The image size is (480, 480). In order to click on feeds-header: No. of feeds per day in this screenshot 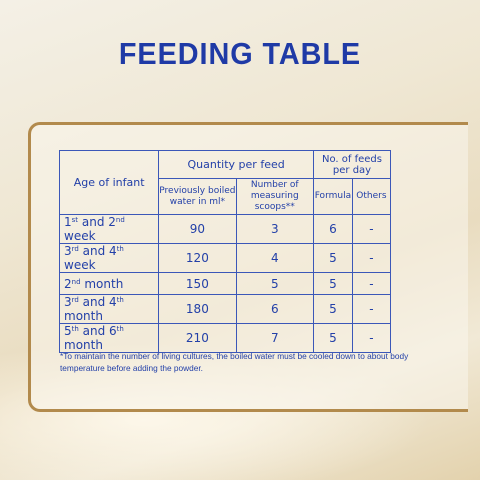, I will do `click(352, 164)`.